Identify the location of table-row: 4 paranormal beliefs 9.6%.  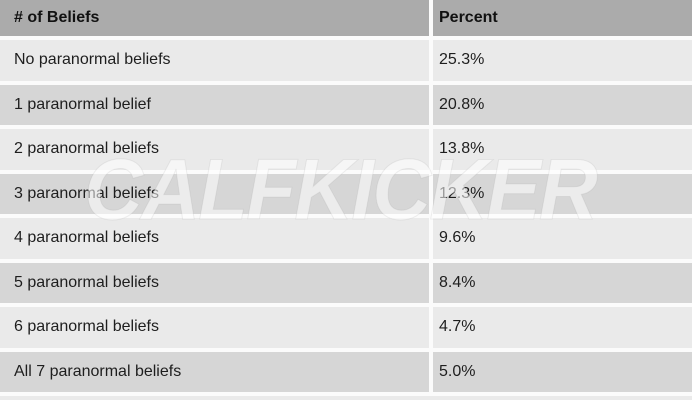
(346, 238).